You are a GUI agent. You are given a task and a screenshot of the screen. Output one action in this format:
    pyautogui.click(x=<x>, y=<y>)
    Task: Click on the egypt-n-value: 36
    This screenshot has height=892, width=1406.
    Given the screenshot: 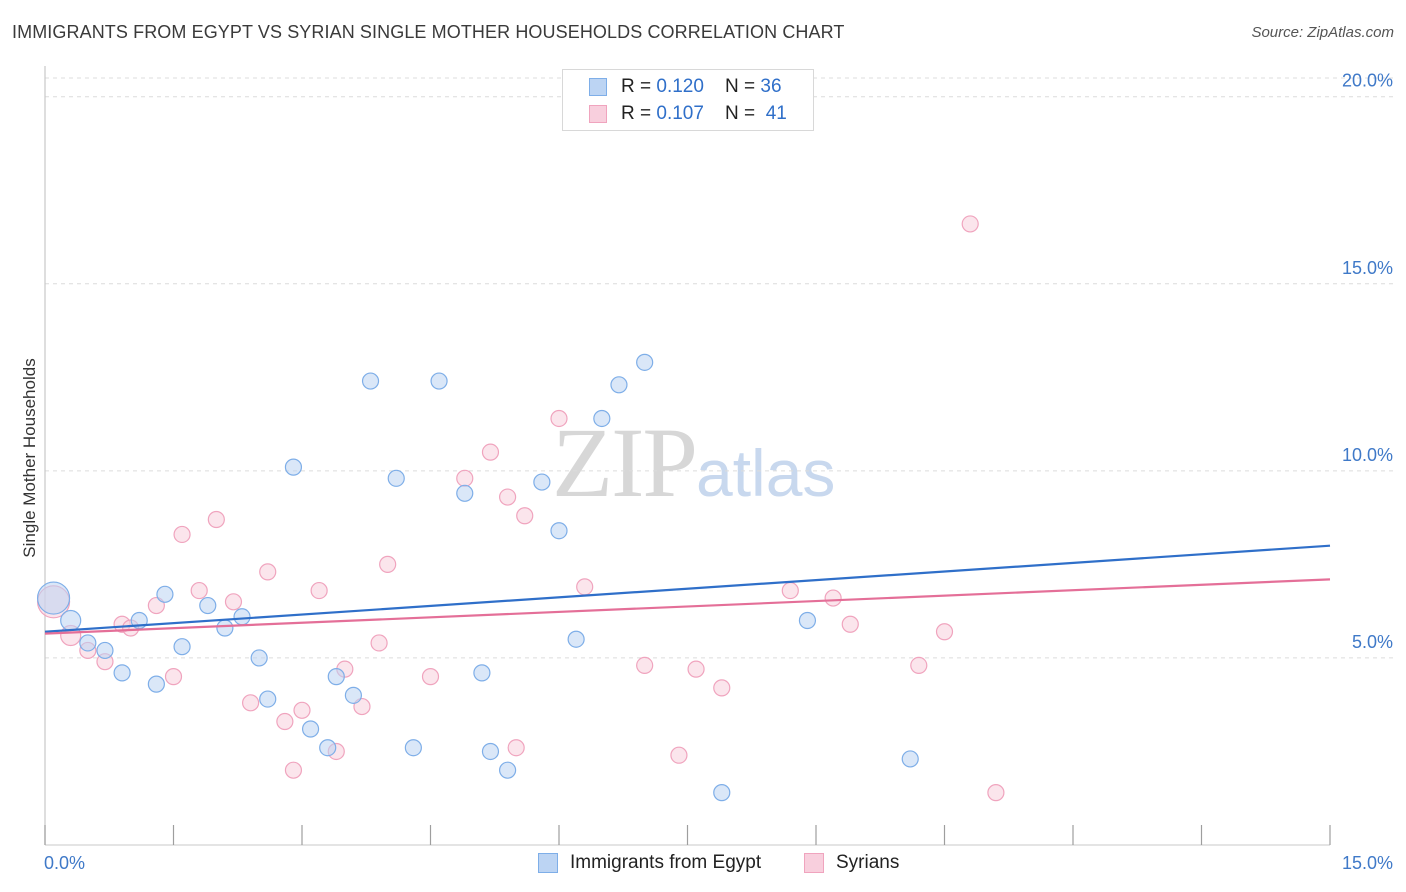 What is the action you would take?
    pyautogui.click(x=771, y=86)
    